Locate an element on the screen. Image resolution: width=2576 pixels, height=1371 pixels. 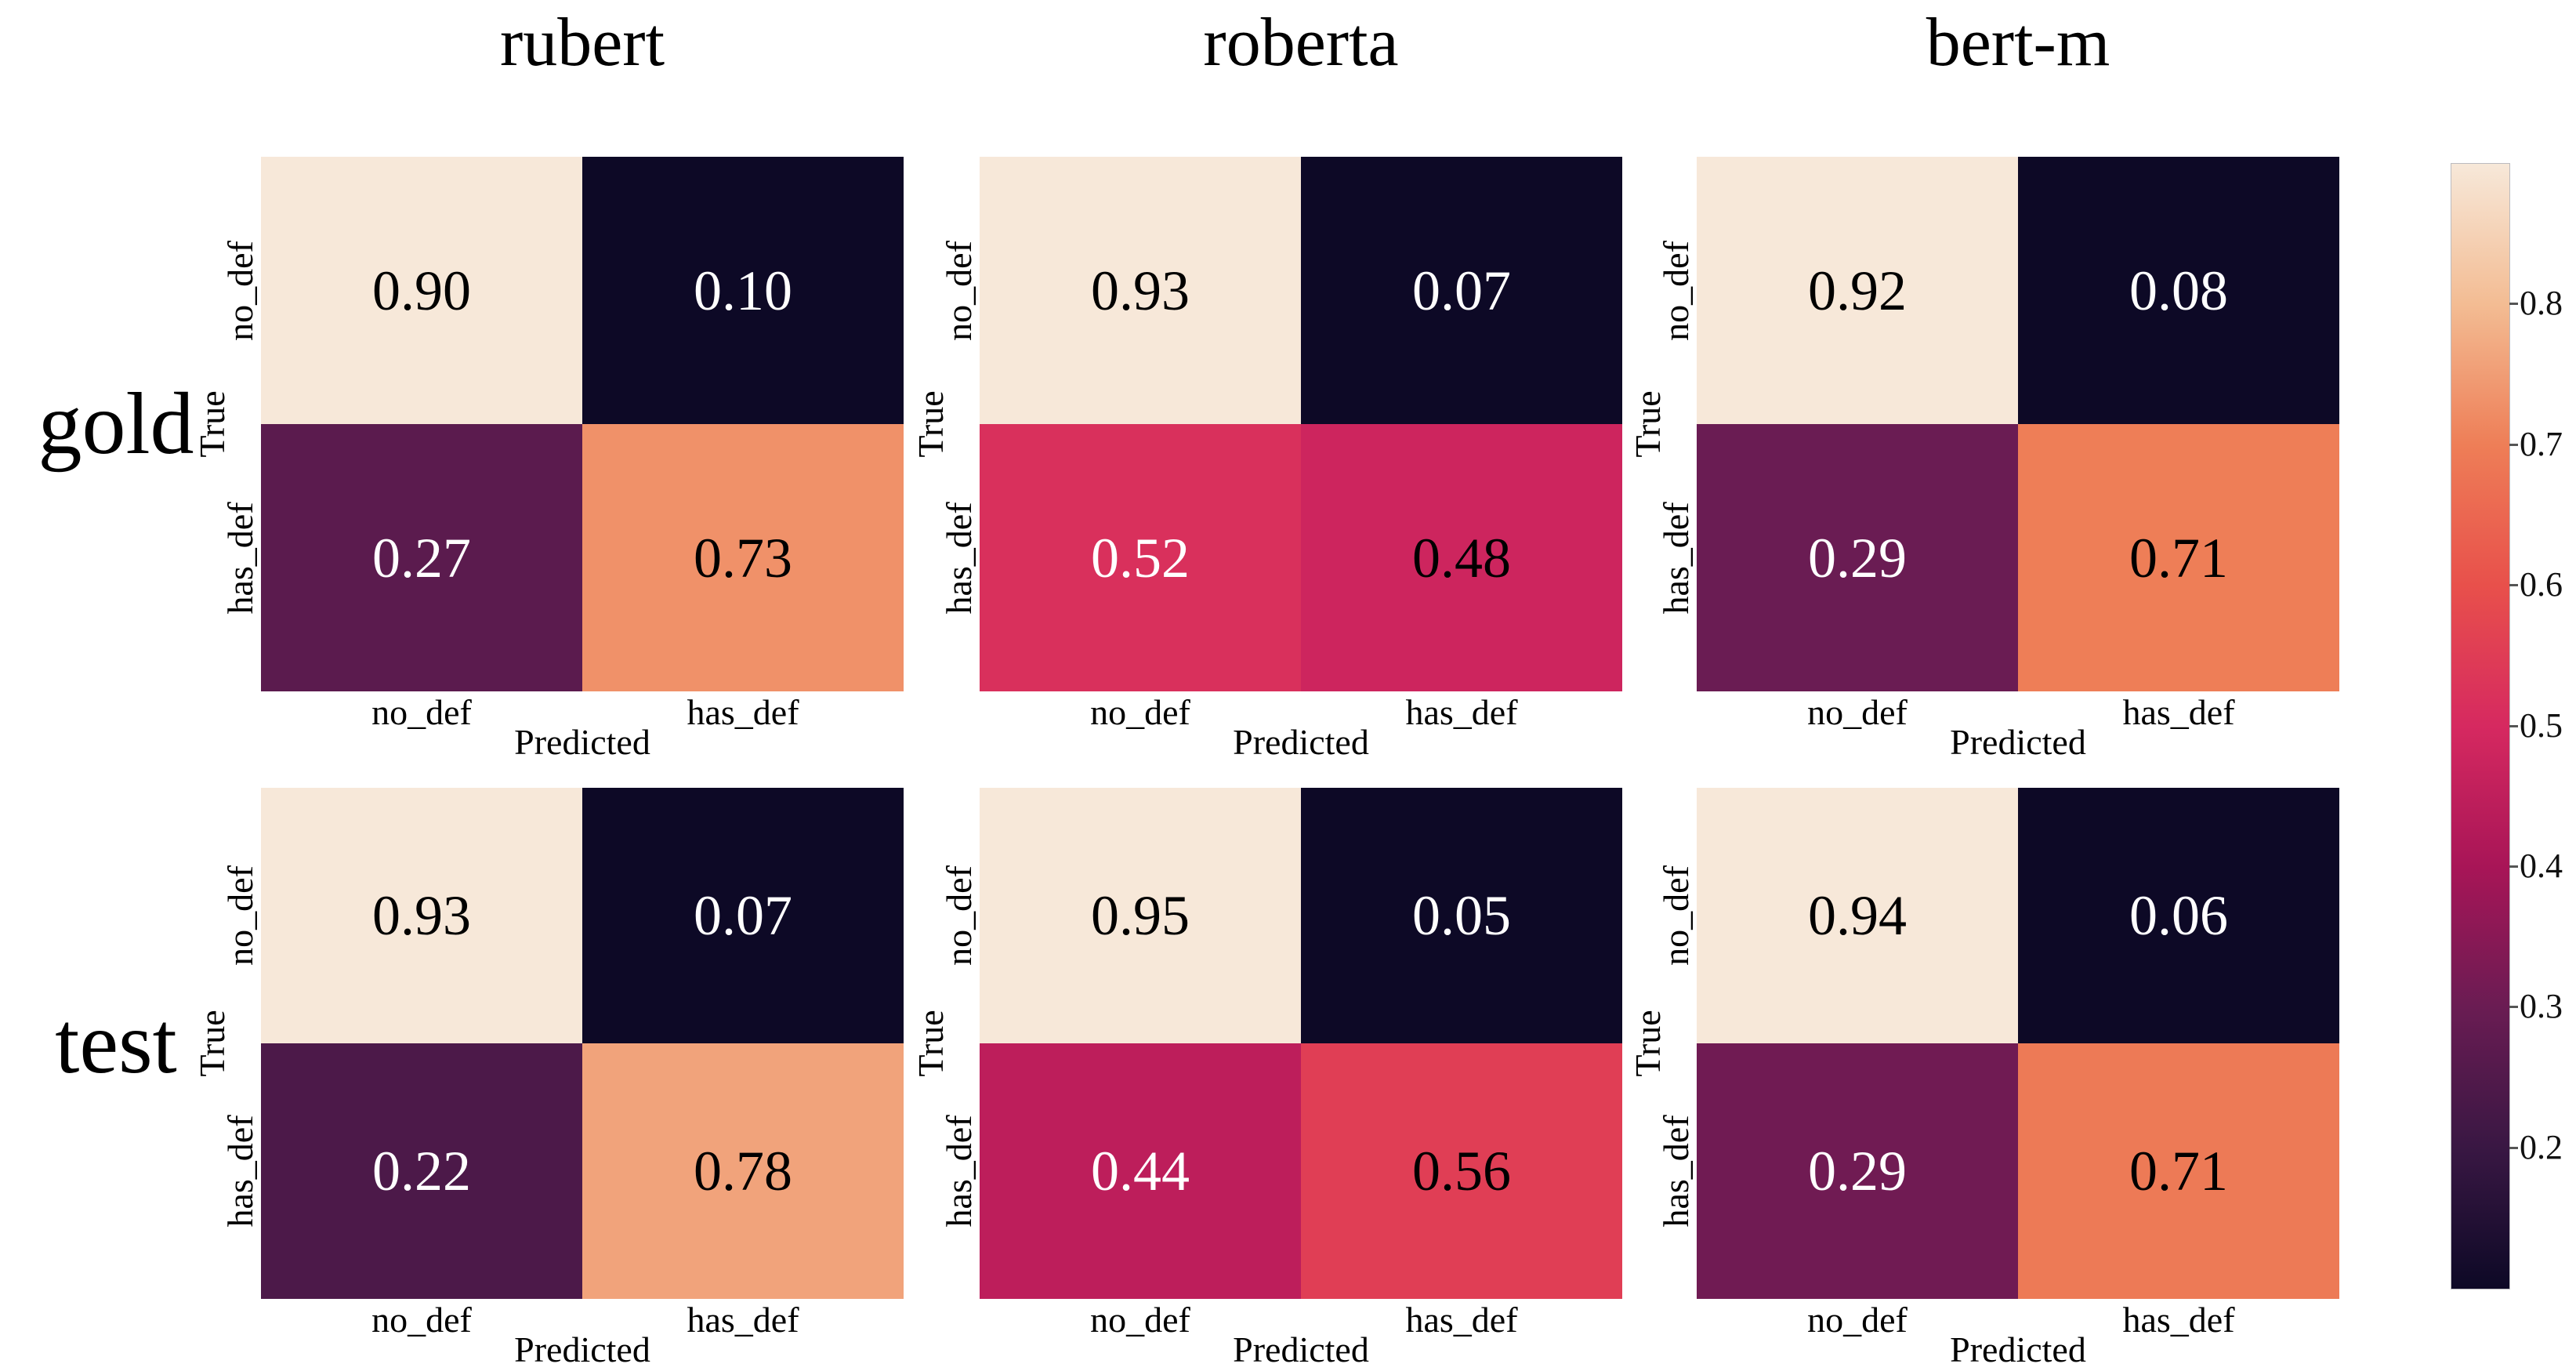
matrix-cell-test-bert-m-r0c1: 0.06 is located at coordinates (2178, 916).